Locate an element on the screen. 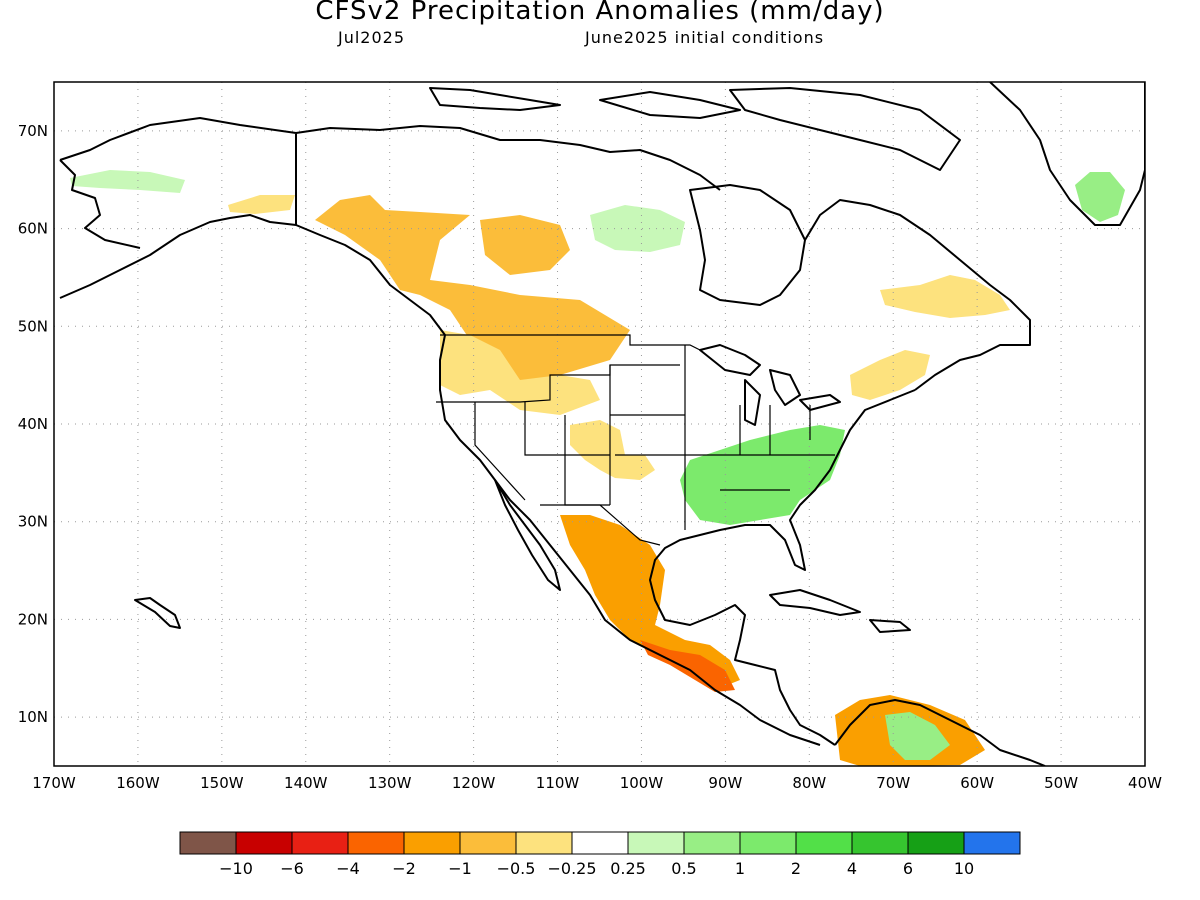  latitude-tick-label: 50N is located at coordinates (33, 326).